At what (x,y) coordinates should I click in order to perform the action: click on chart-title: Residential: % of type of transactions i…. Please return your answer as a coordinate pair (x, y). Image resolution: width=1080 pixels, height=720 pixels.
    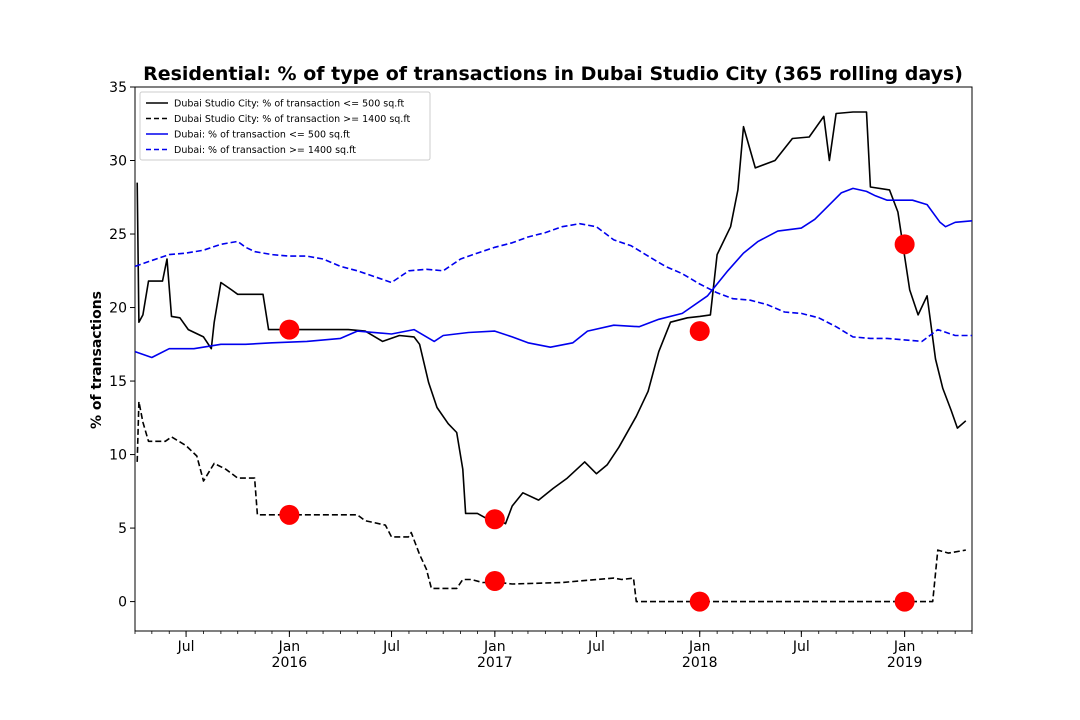
    Looking at the image, I should click on (553, 74).